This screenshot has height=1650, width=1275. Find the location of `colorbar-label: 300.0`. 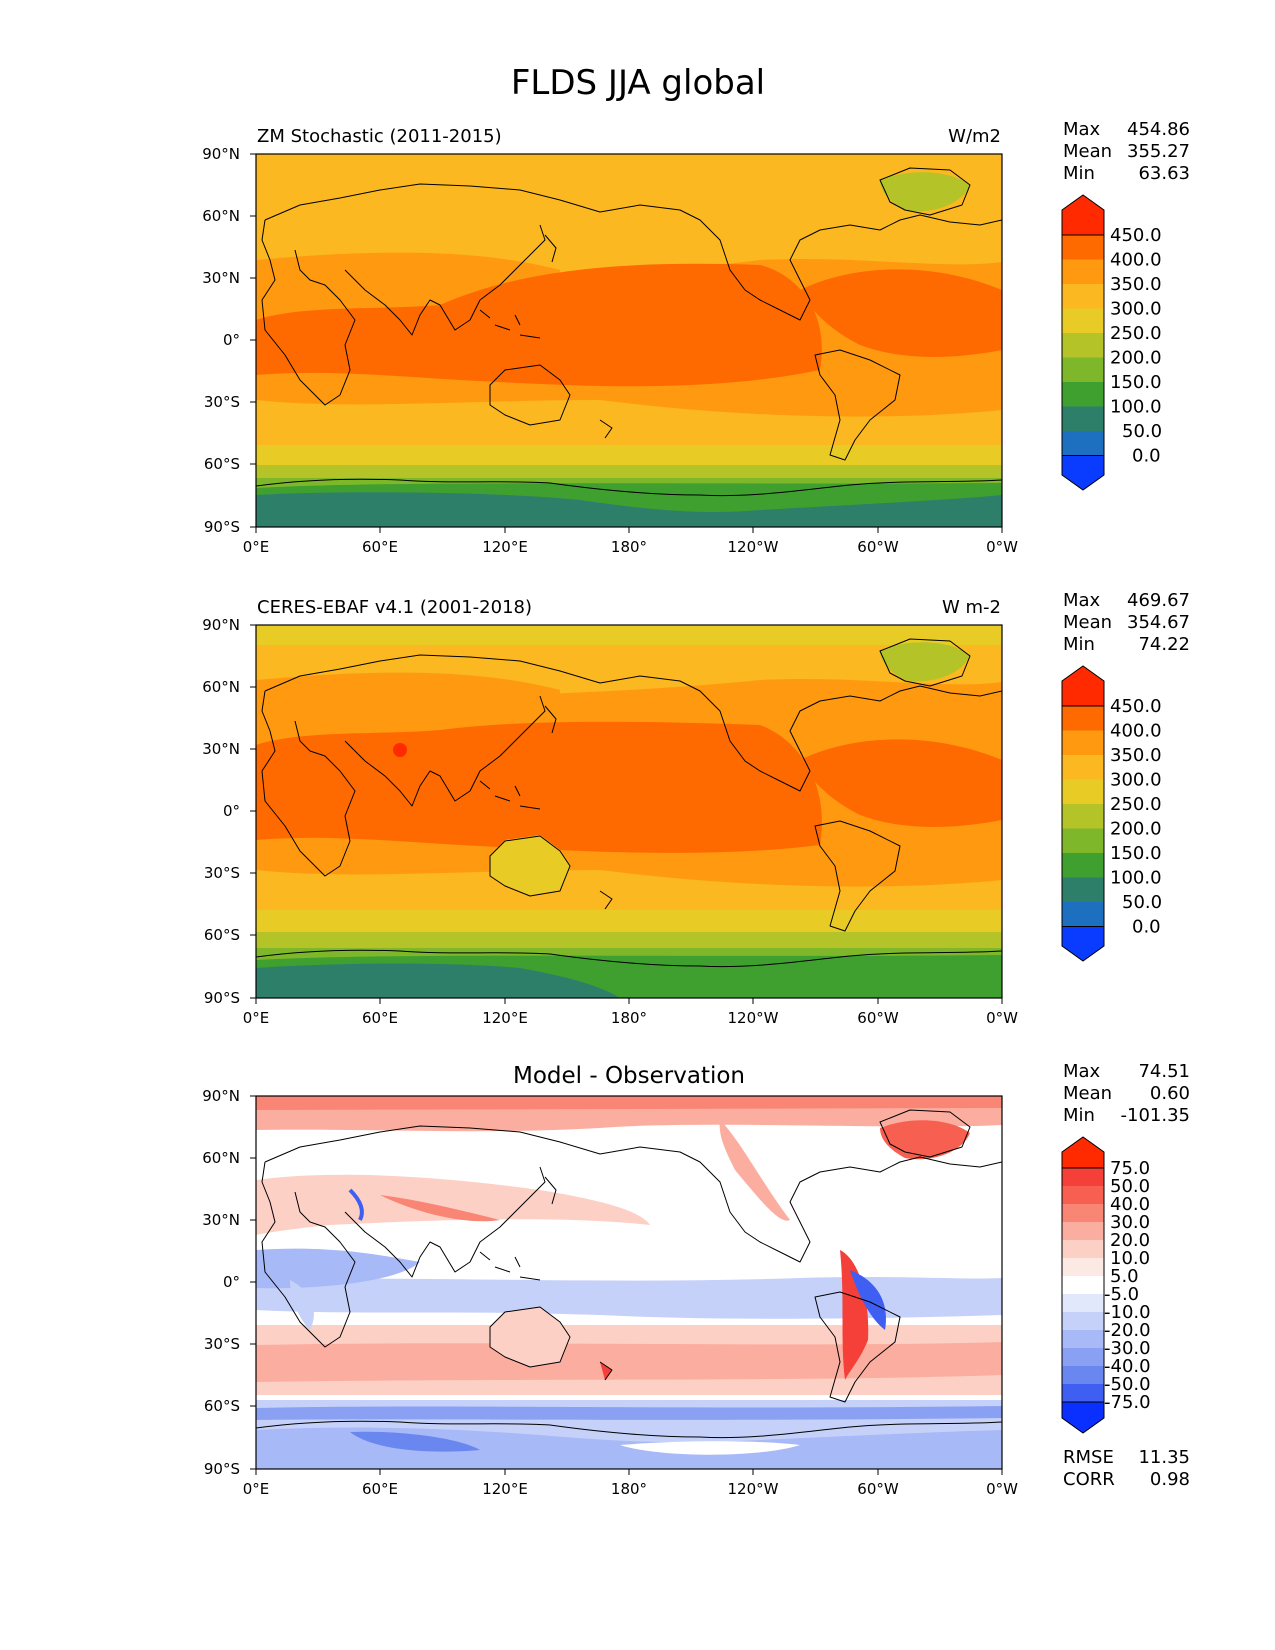

colorbar-label: 300.0 is located at coordinates (1136, 309).